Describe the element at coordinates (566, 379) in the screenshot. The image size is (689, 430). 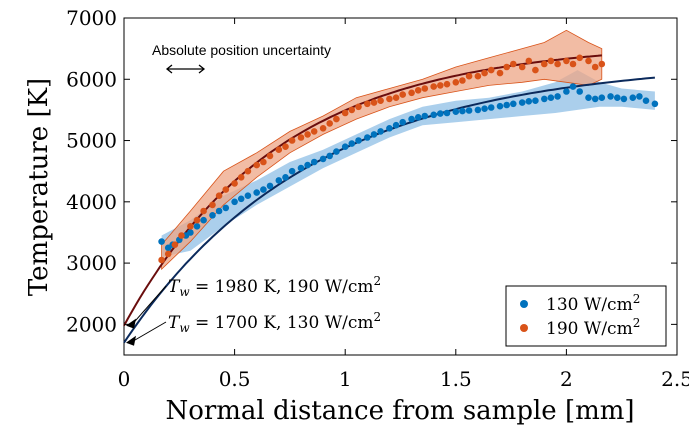
I see `x-tick-label: 2` at that location.